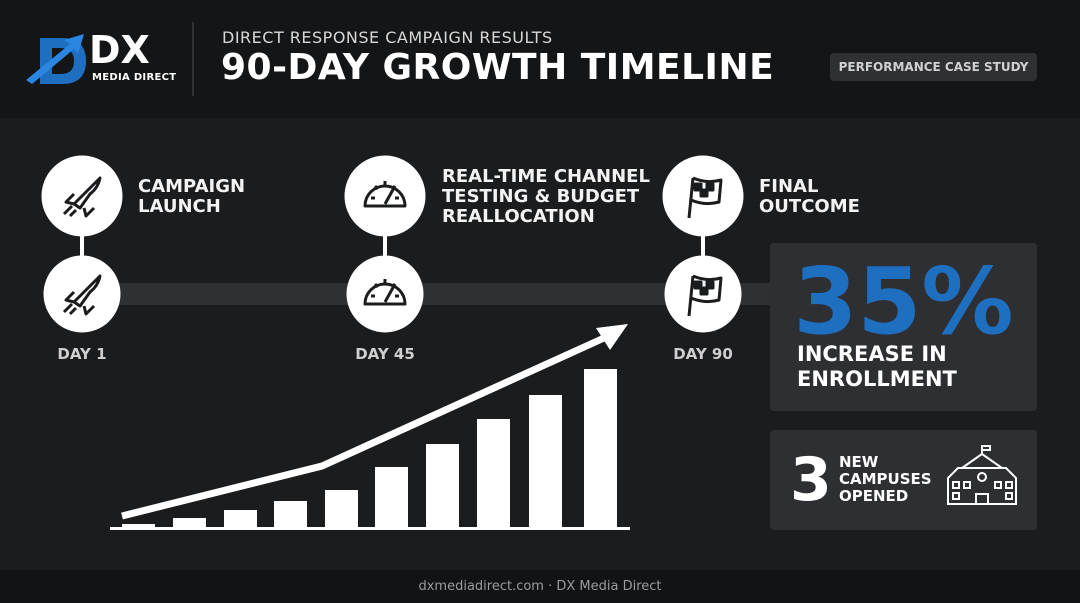 Image resolution: width=1080 pixels, height=603 pixels. What do you see at coordinates (134, 77) in the screenshot?
I see `brand-sub: MEDIA DIRECT` at bounding box center [134, 77].